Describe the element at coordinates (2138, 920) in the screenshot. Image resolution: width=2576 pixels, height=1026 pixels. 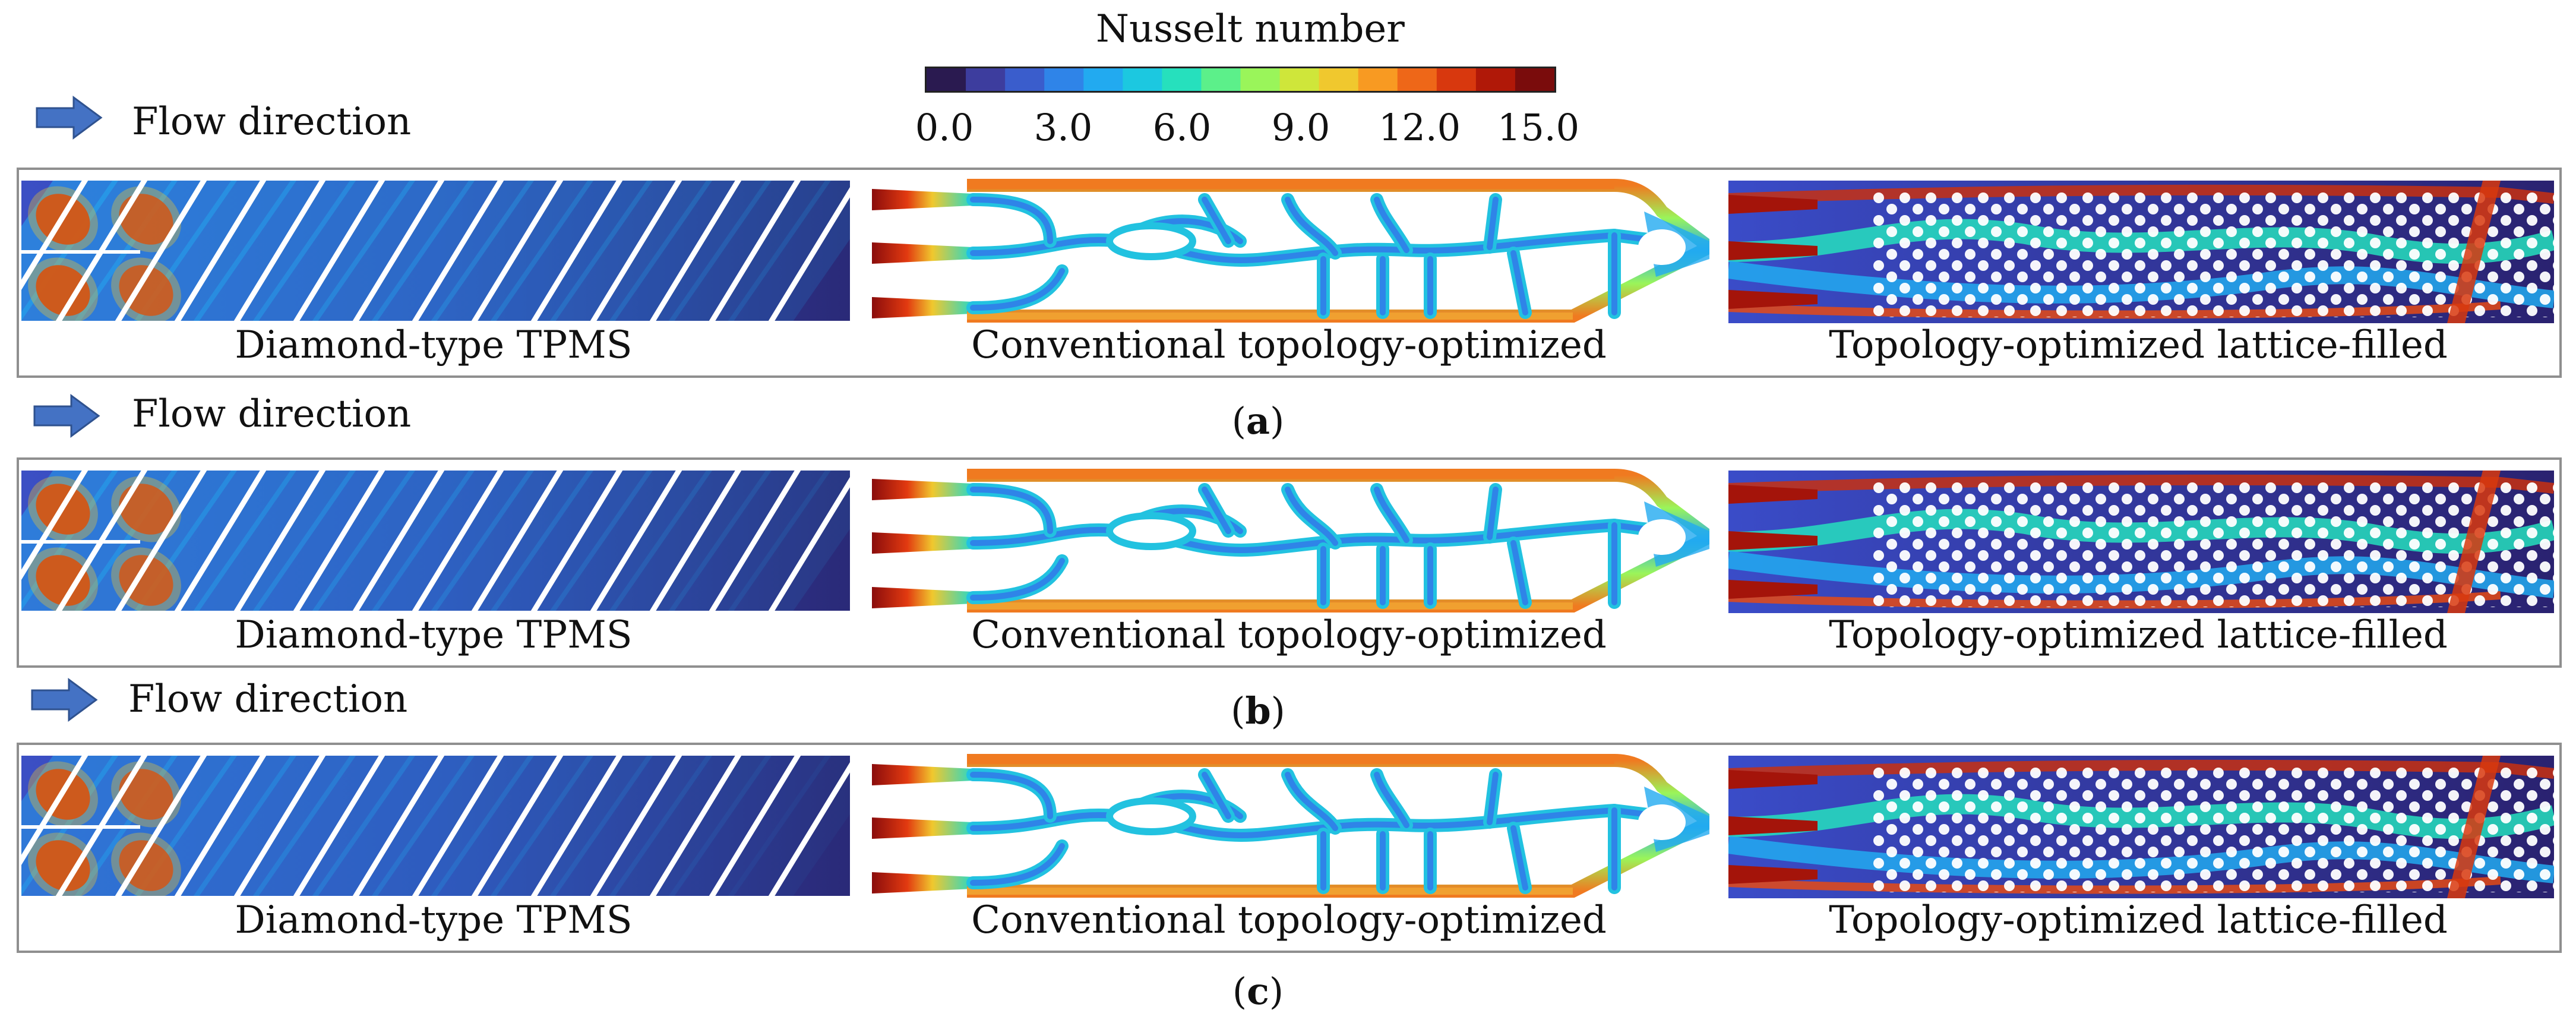
I see `lattice-caption-c: Topology-optimized lattice-filled` at that location.